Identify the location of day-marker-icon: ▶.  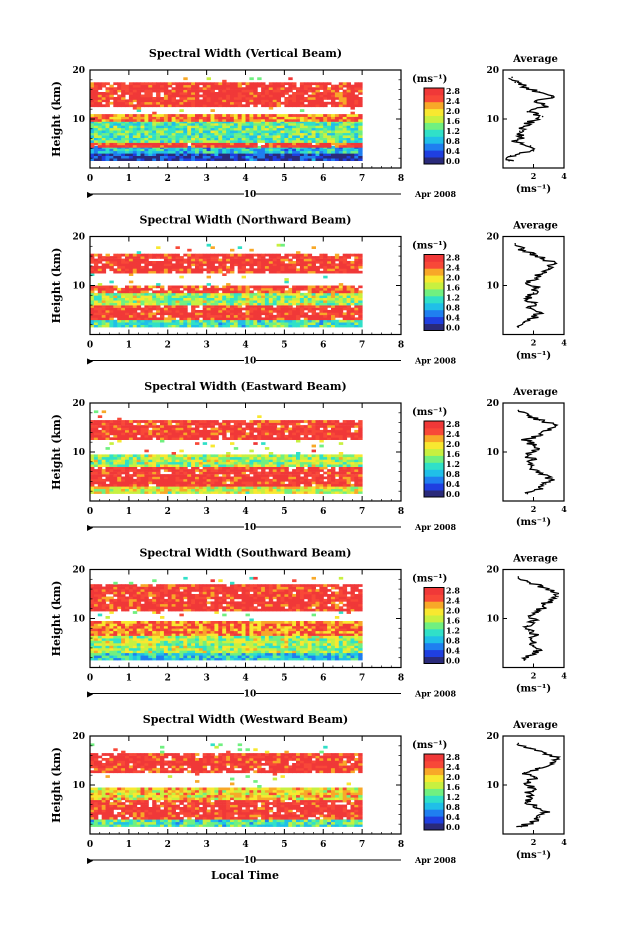
(90, 194).